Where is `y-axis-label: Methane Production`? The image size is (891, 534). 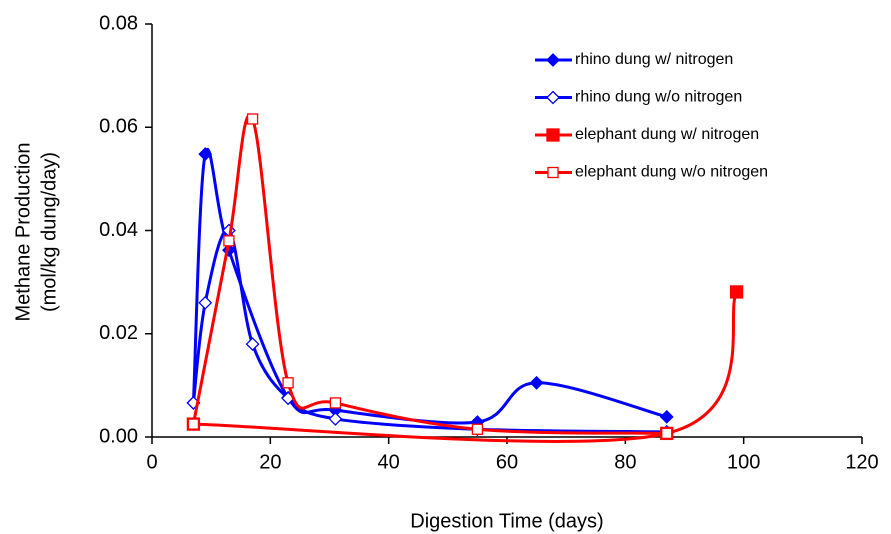
y-axis-label: Methane Production is located at coordinates (23, 231).